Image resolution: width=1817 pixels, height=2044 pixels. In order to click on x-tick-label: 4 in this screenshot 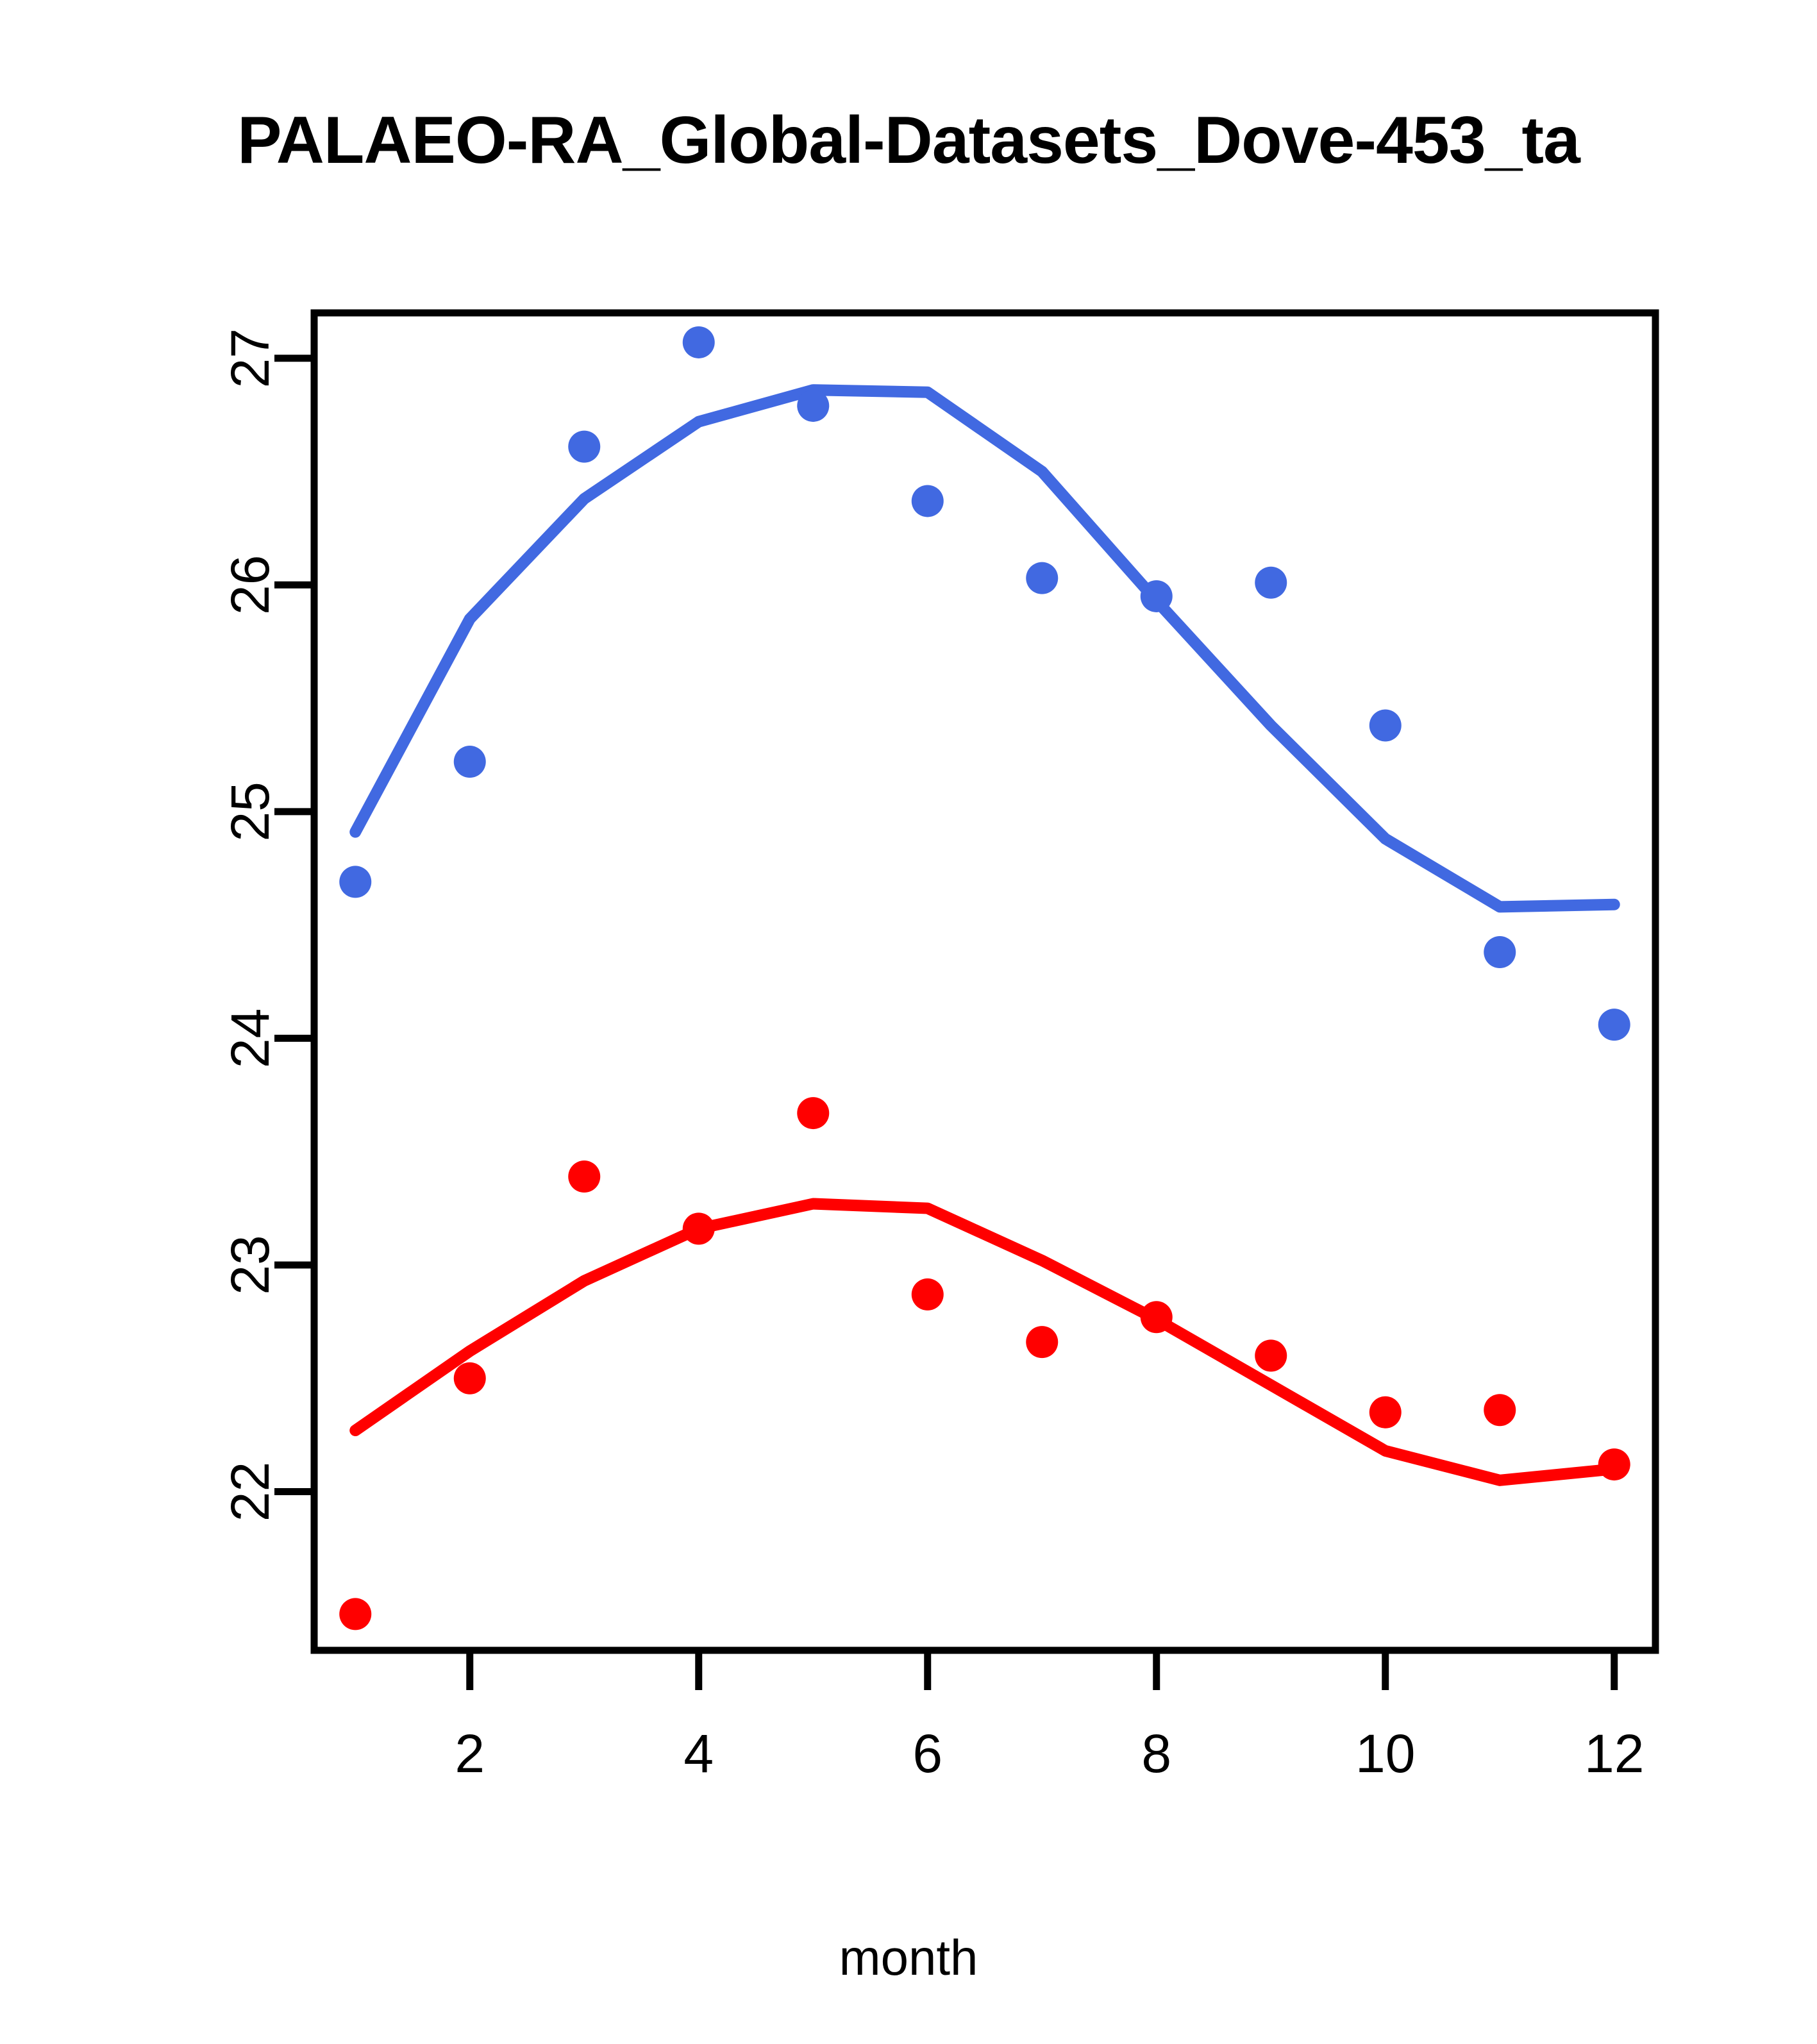, I will do `click(698, 1753)`.